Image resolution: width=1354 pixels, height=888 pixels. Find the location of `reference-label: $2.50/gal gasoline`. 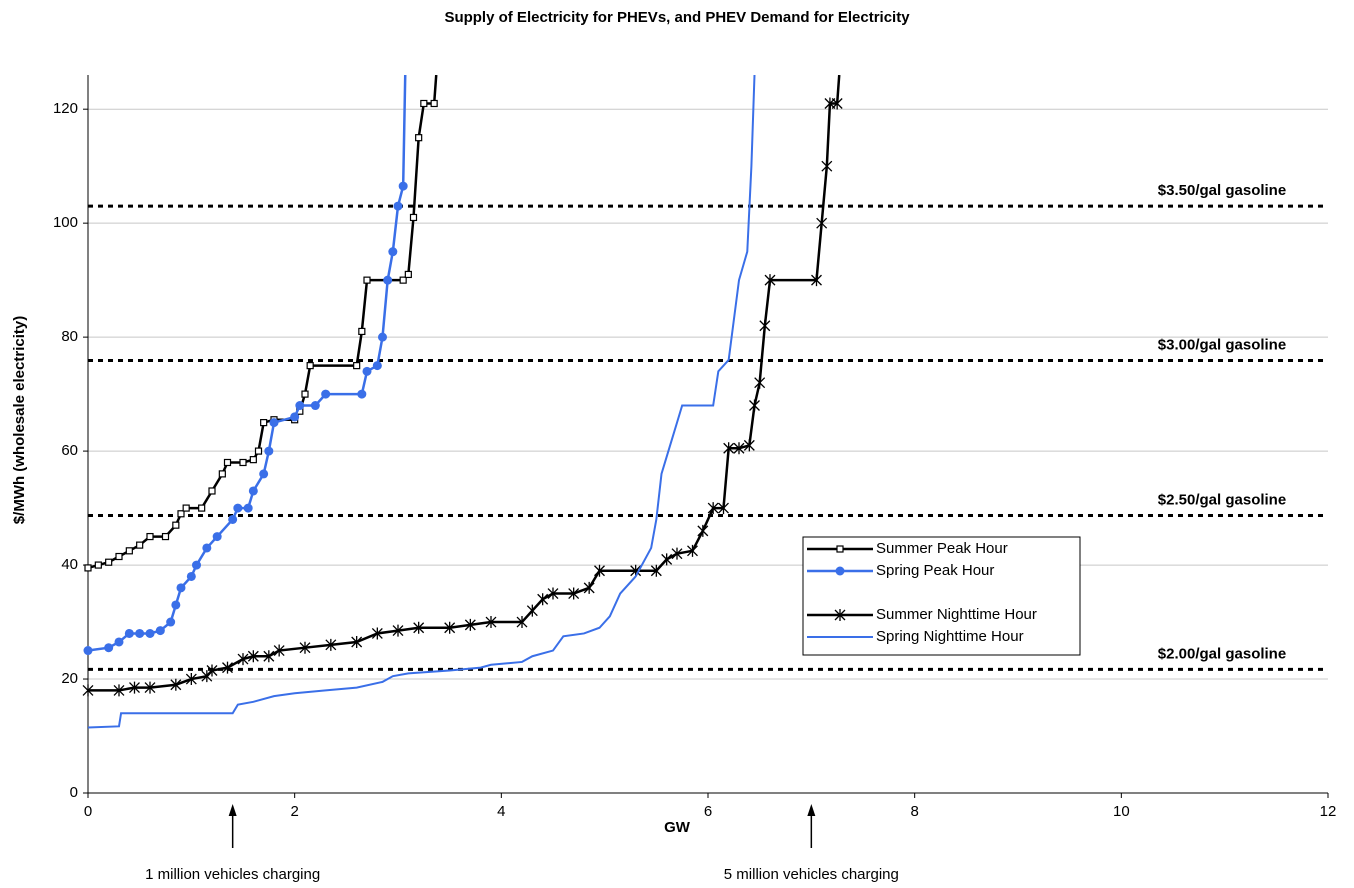

reference-label: $2.50/gal gasoline is located at coordinates (1222, 499).